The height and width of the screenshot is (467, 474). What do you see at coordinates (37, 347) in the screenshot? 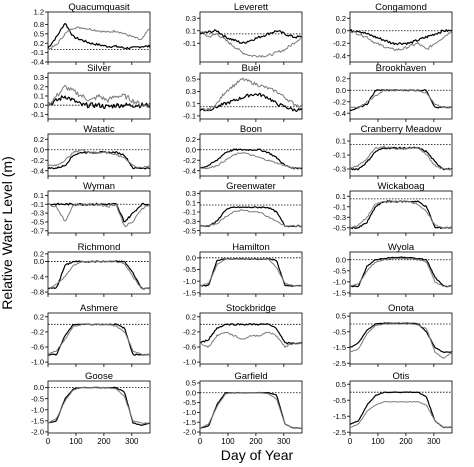
I see `y-tick-label: -0.6` at bounding box center [37, 347].